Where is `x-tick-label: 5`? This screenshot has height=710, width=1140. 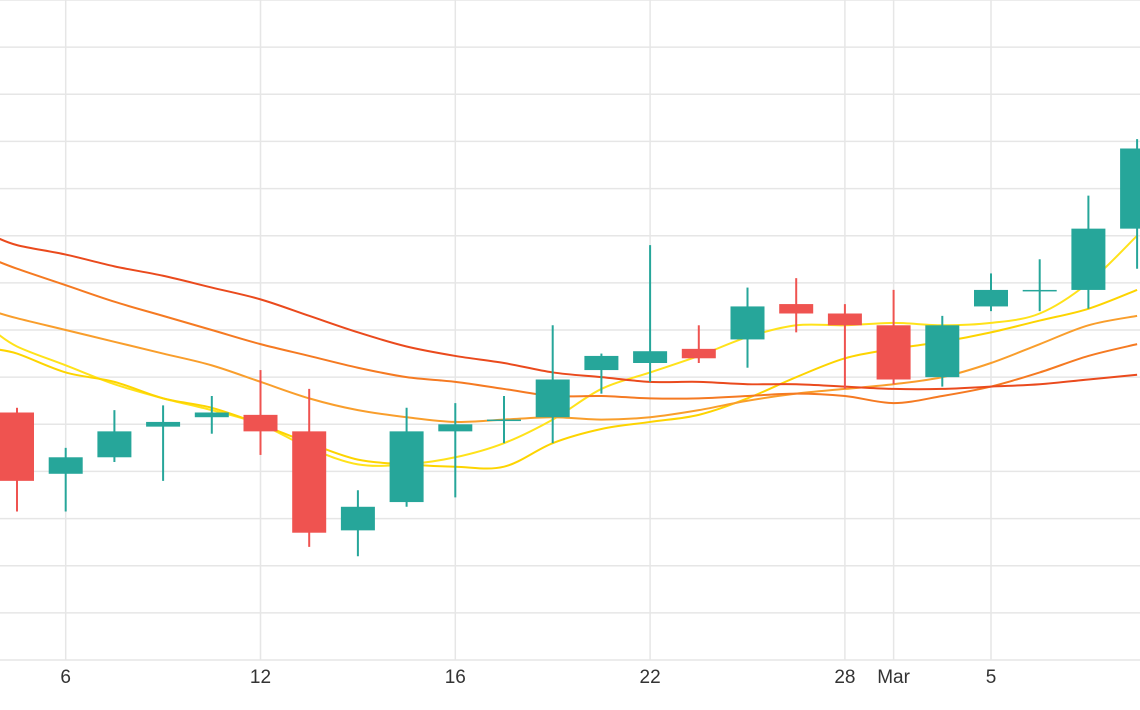 x-tick-label: 5 is located at coordinates (991, 677).